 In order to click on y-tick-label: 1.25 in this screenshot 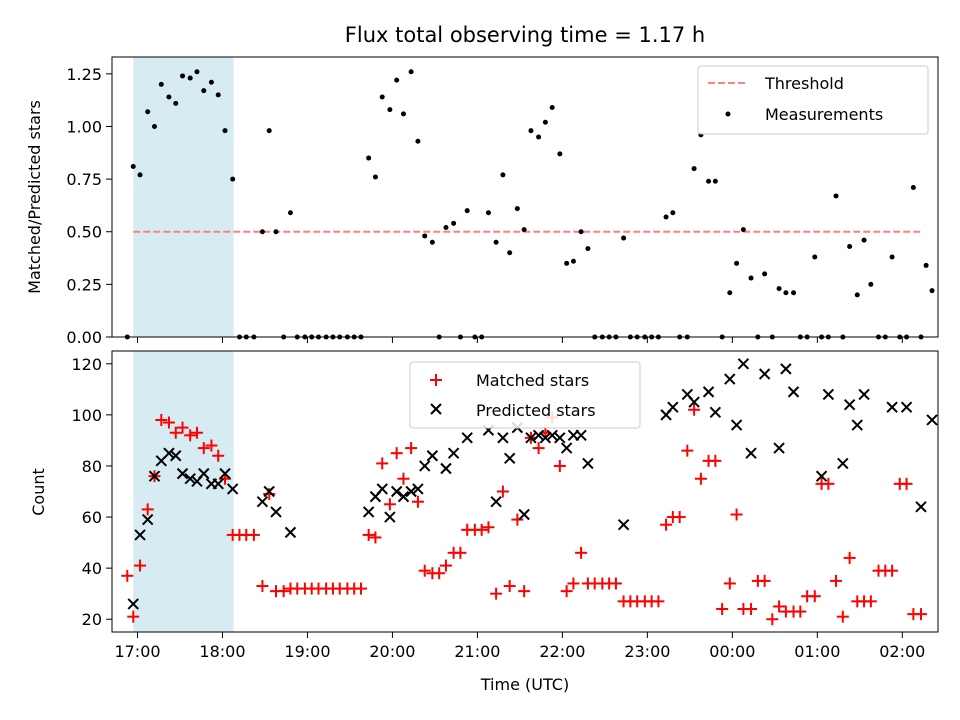, I will do `click(84, 74)`.